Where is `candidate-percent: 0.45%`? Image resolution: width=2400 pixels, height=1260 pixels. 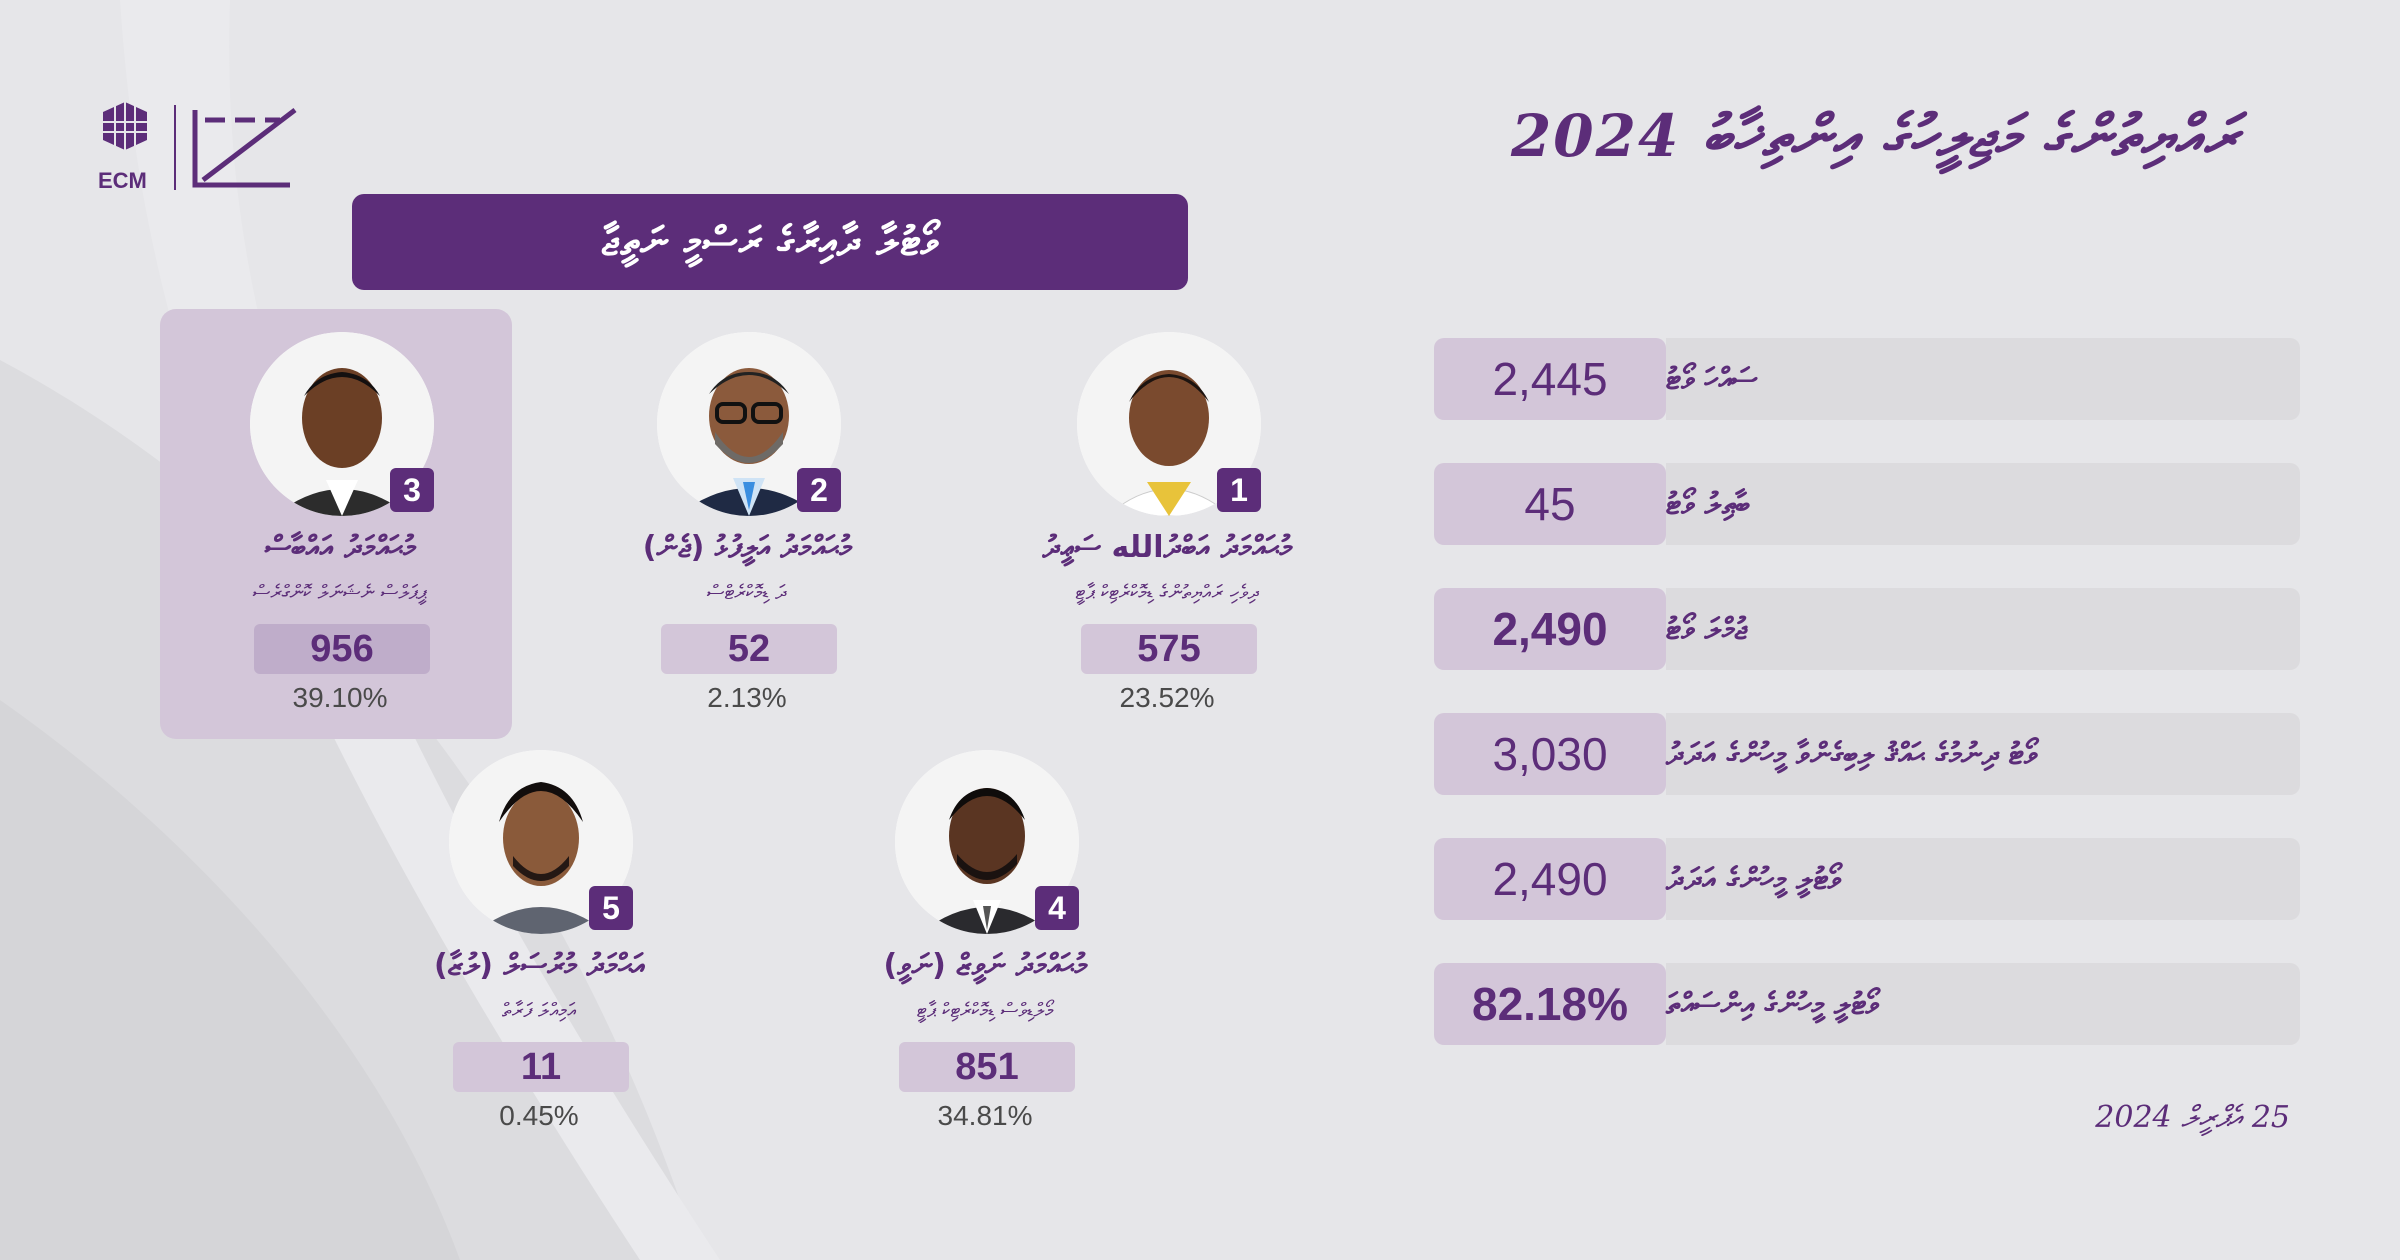
candidate-percent: 0.45% is located at coordinates (539, 1115).